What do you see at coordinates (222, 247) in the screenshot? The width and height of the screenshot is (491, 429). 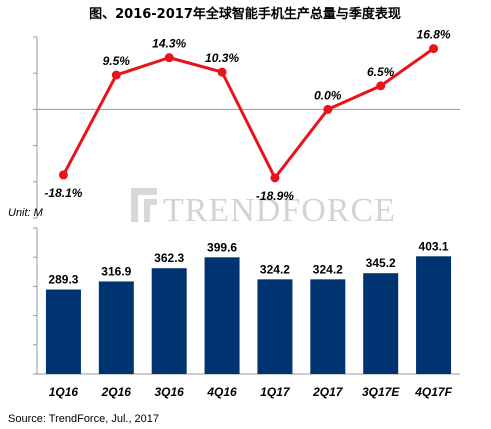 I see `production-label: 399.6` at bounding box center [222, 247].